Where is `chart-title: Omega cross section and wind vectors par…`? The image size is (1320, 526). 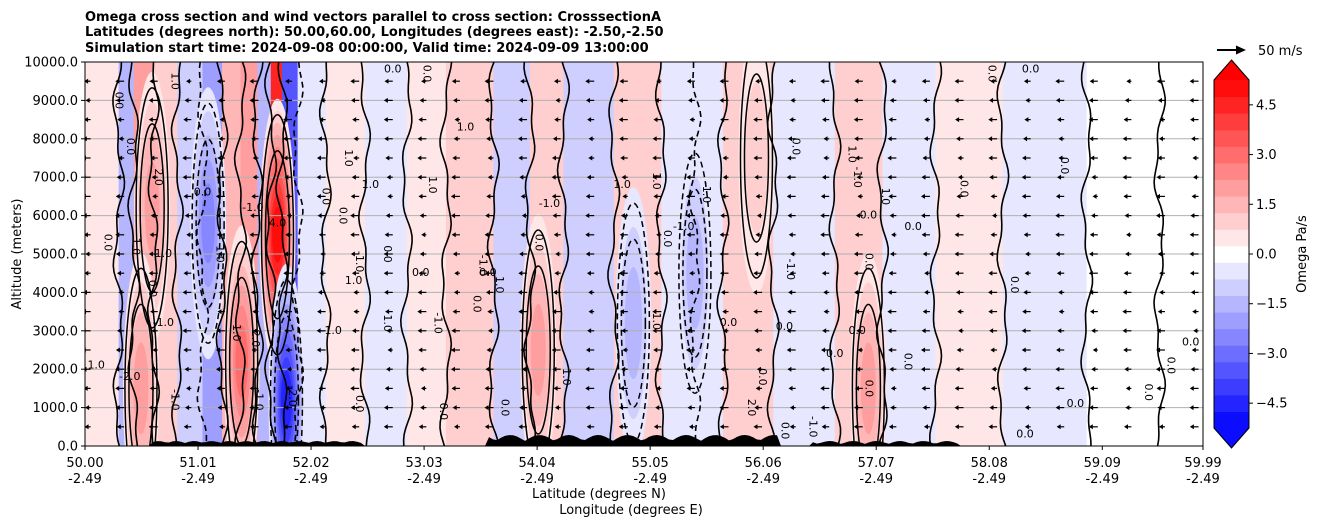 chart-title: Omega cross section and wind vectors par… is located at coordinates (374, 33).